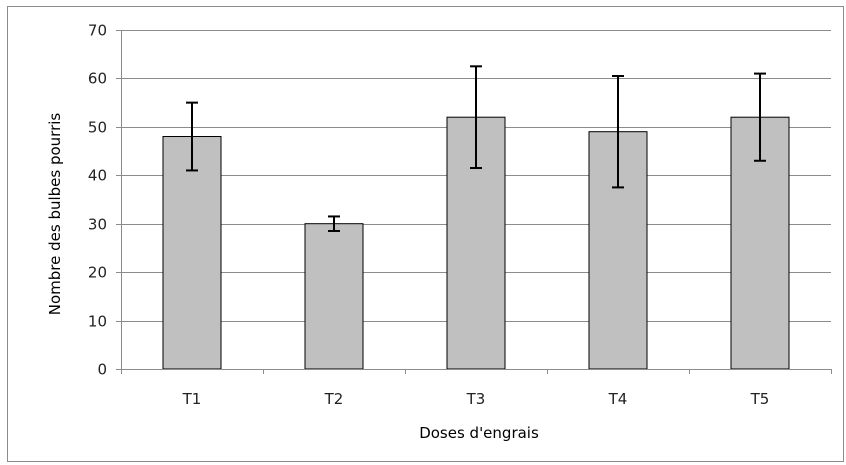  What do you see at coordinates (97, 79) in the screenshot?
I see `y-tick-label: 60` at bounding box center [97, 79].